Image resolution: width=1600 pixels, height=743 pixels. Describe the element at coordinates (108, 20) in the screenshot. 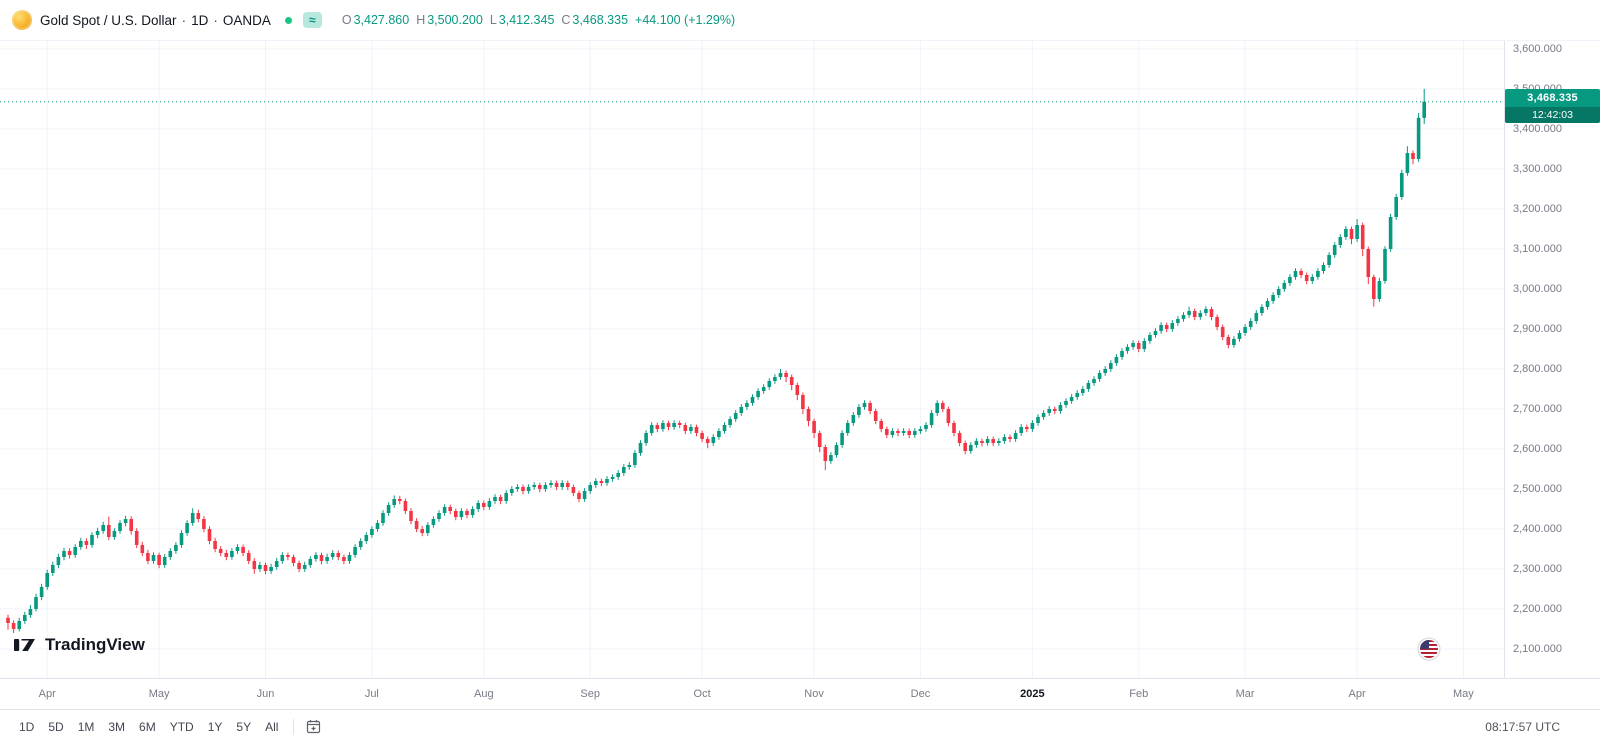

I see `symbol-name: Gold Spot / U.S. Dollar` at that location.